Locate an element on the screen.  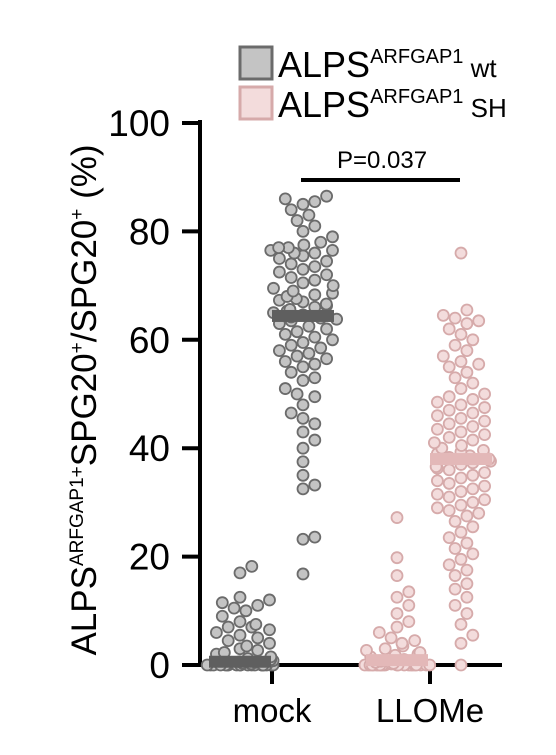
y-tick-label: 100 is located at coordinates (139, 123).